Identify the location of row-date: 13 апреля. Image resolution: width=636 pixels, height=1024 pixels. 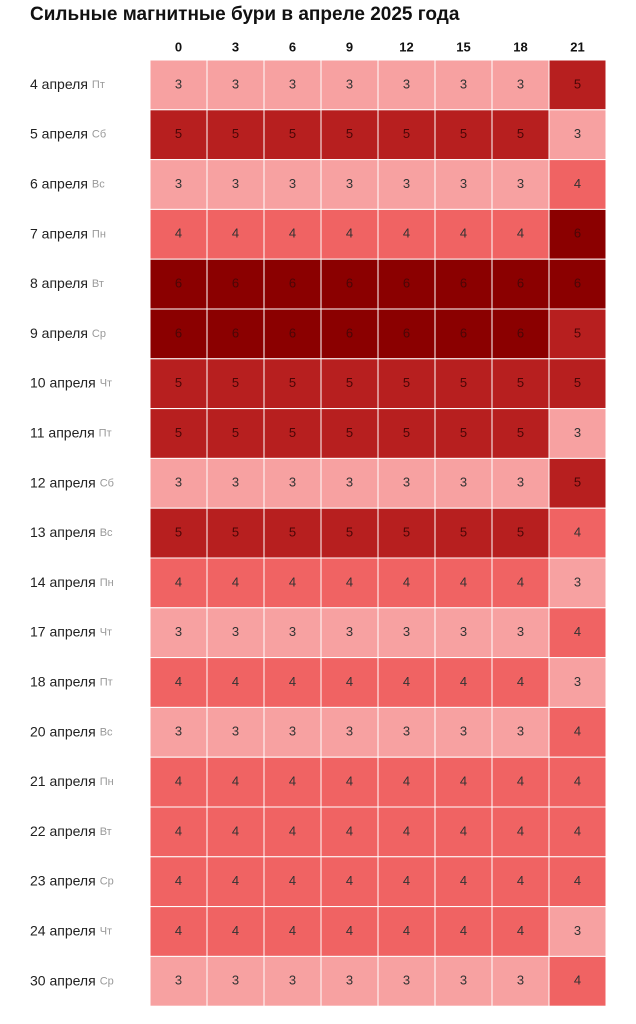
(63, 532).